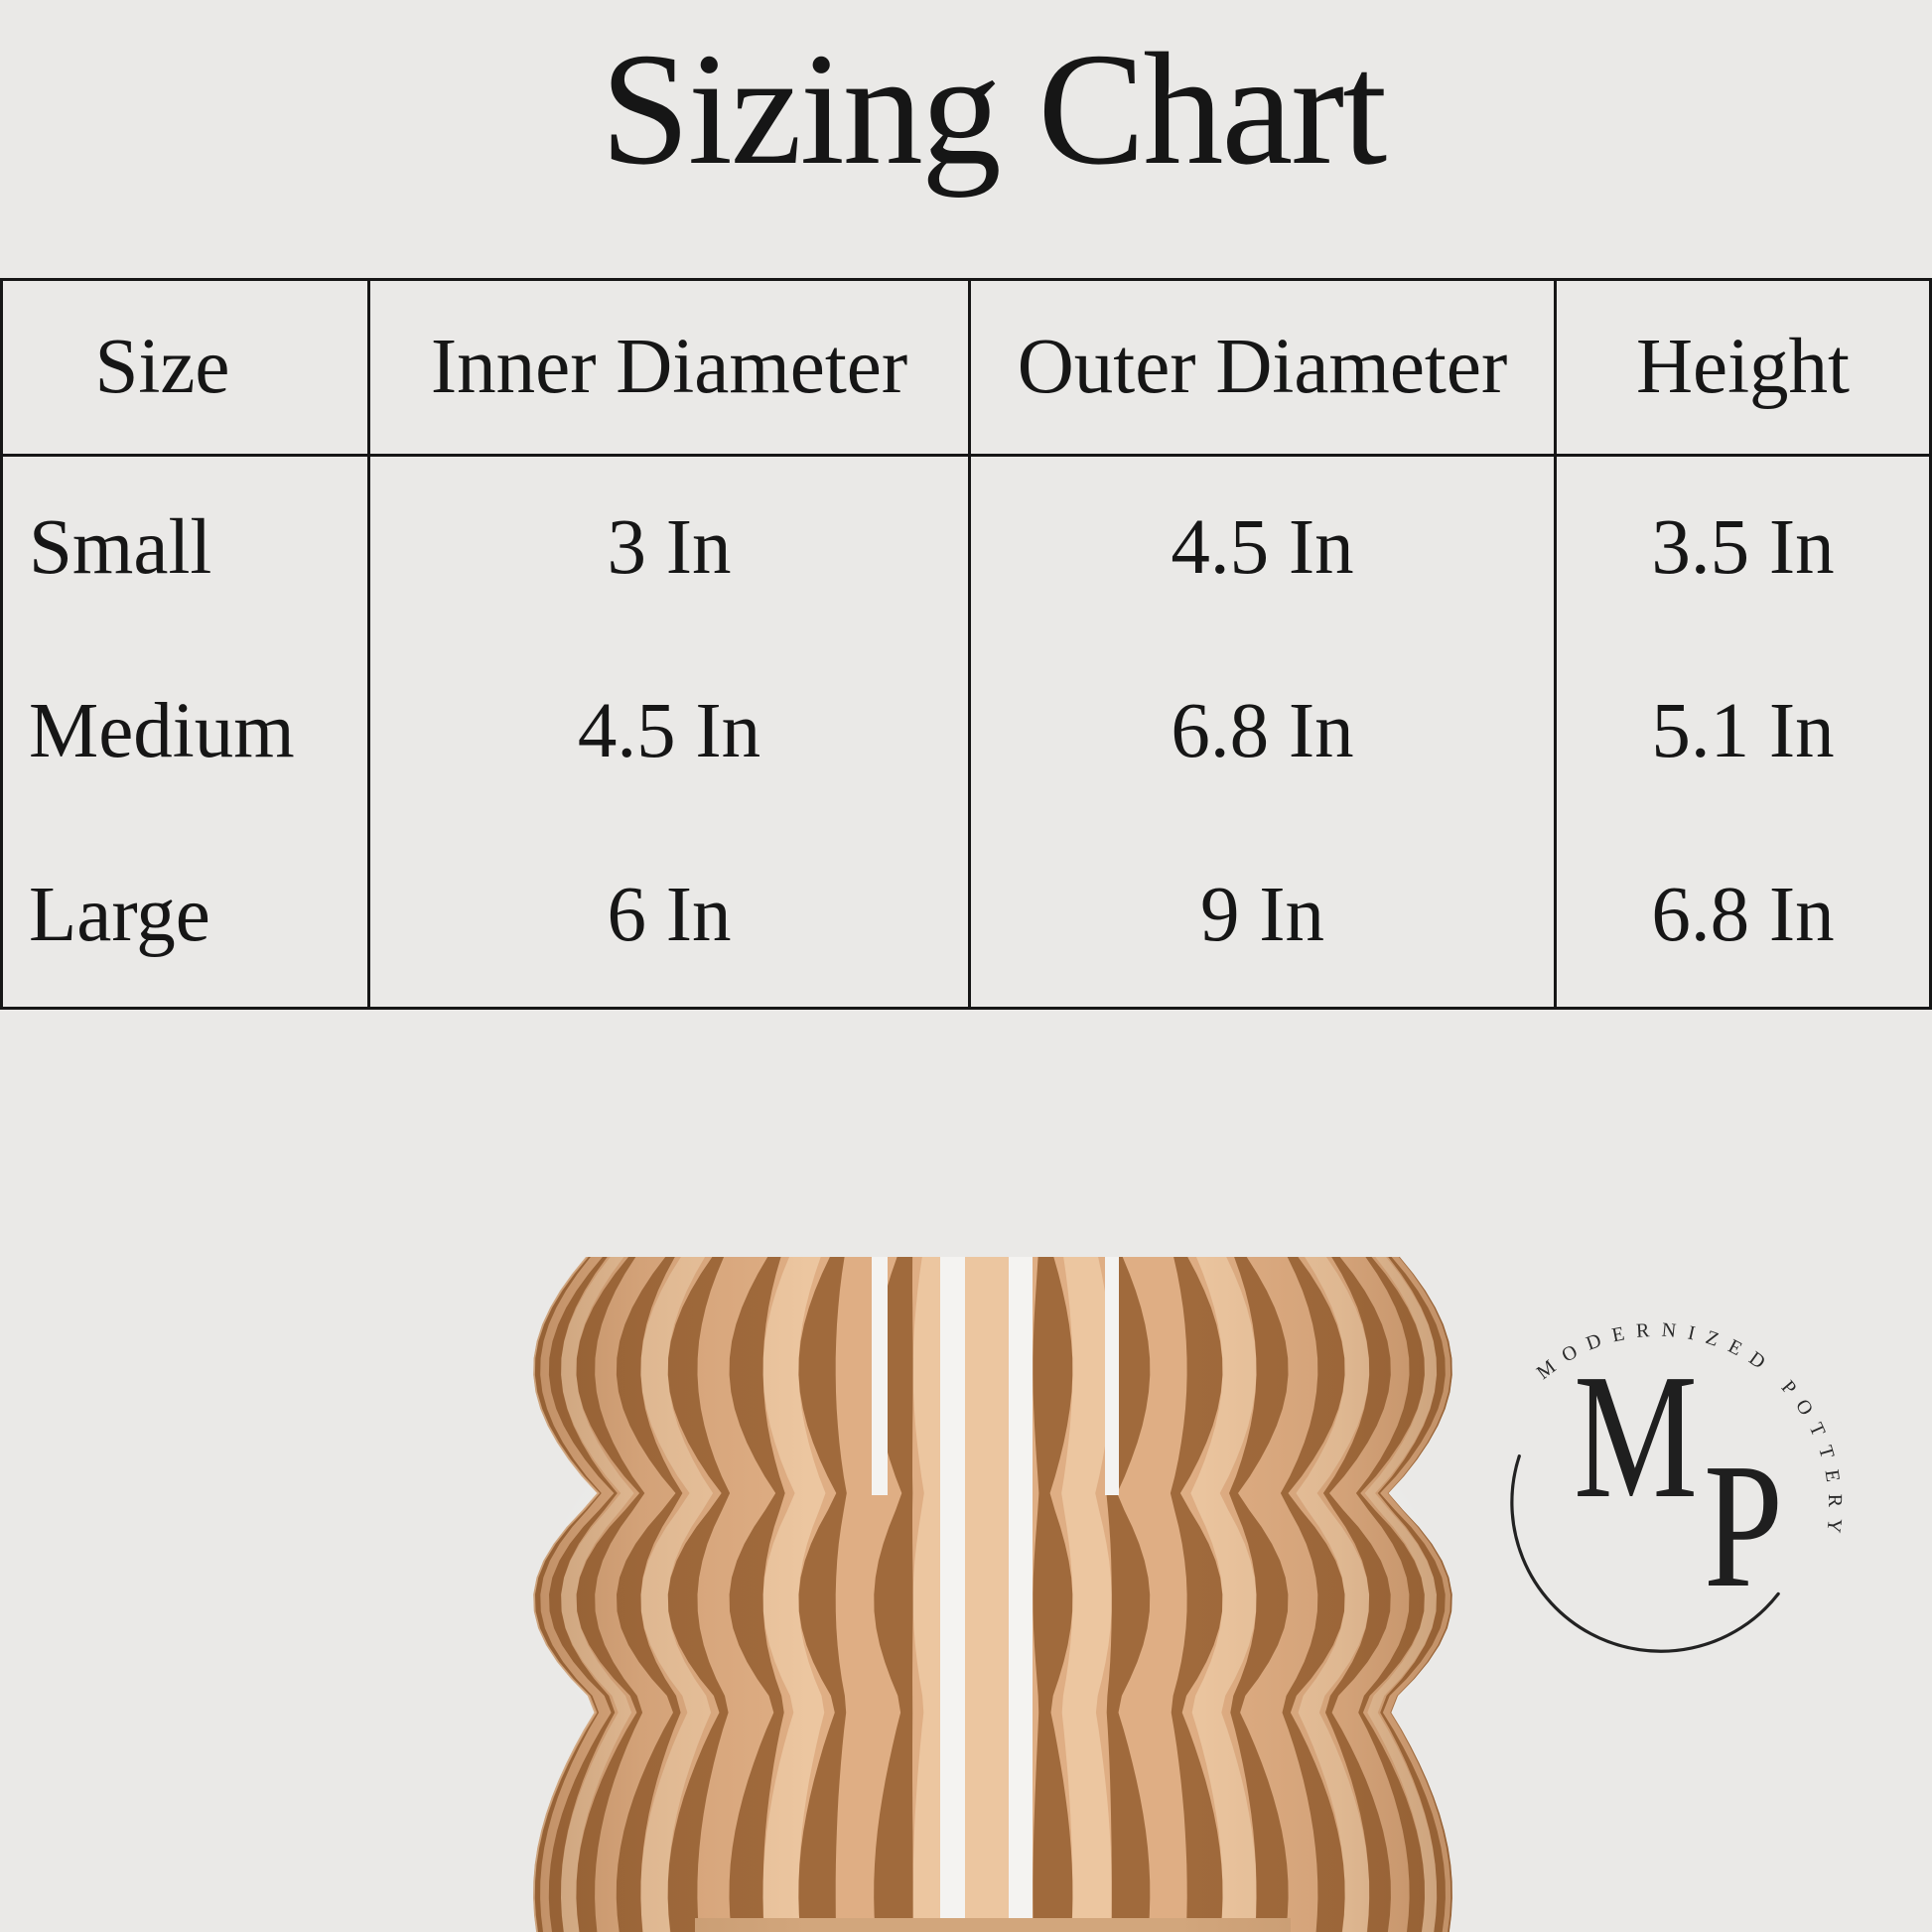 This screenshot has width=1932, height=1932. What do you see at coordinates (186, 731) in the screenshot?
I see `row-medium-label: Medium` at bounding box center [186, 731].